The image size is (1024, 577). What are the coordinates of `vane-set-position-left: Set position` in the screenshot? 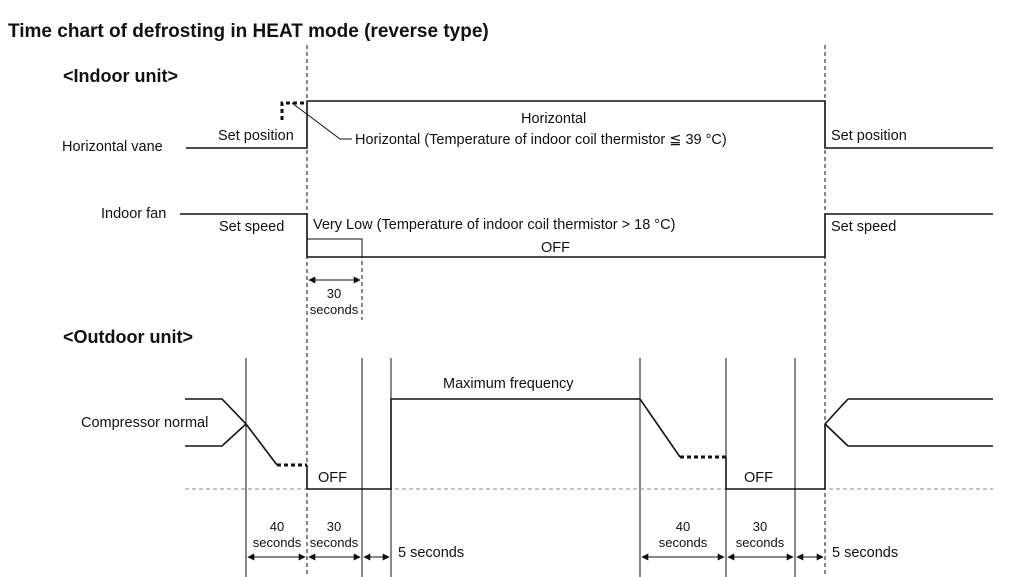 It's located at (256, 136).